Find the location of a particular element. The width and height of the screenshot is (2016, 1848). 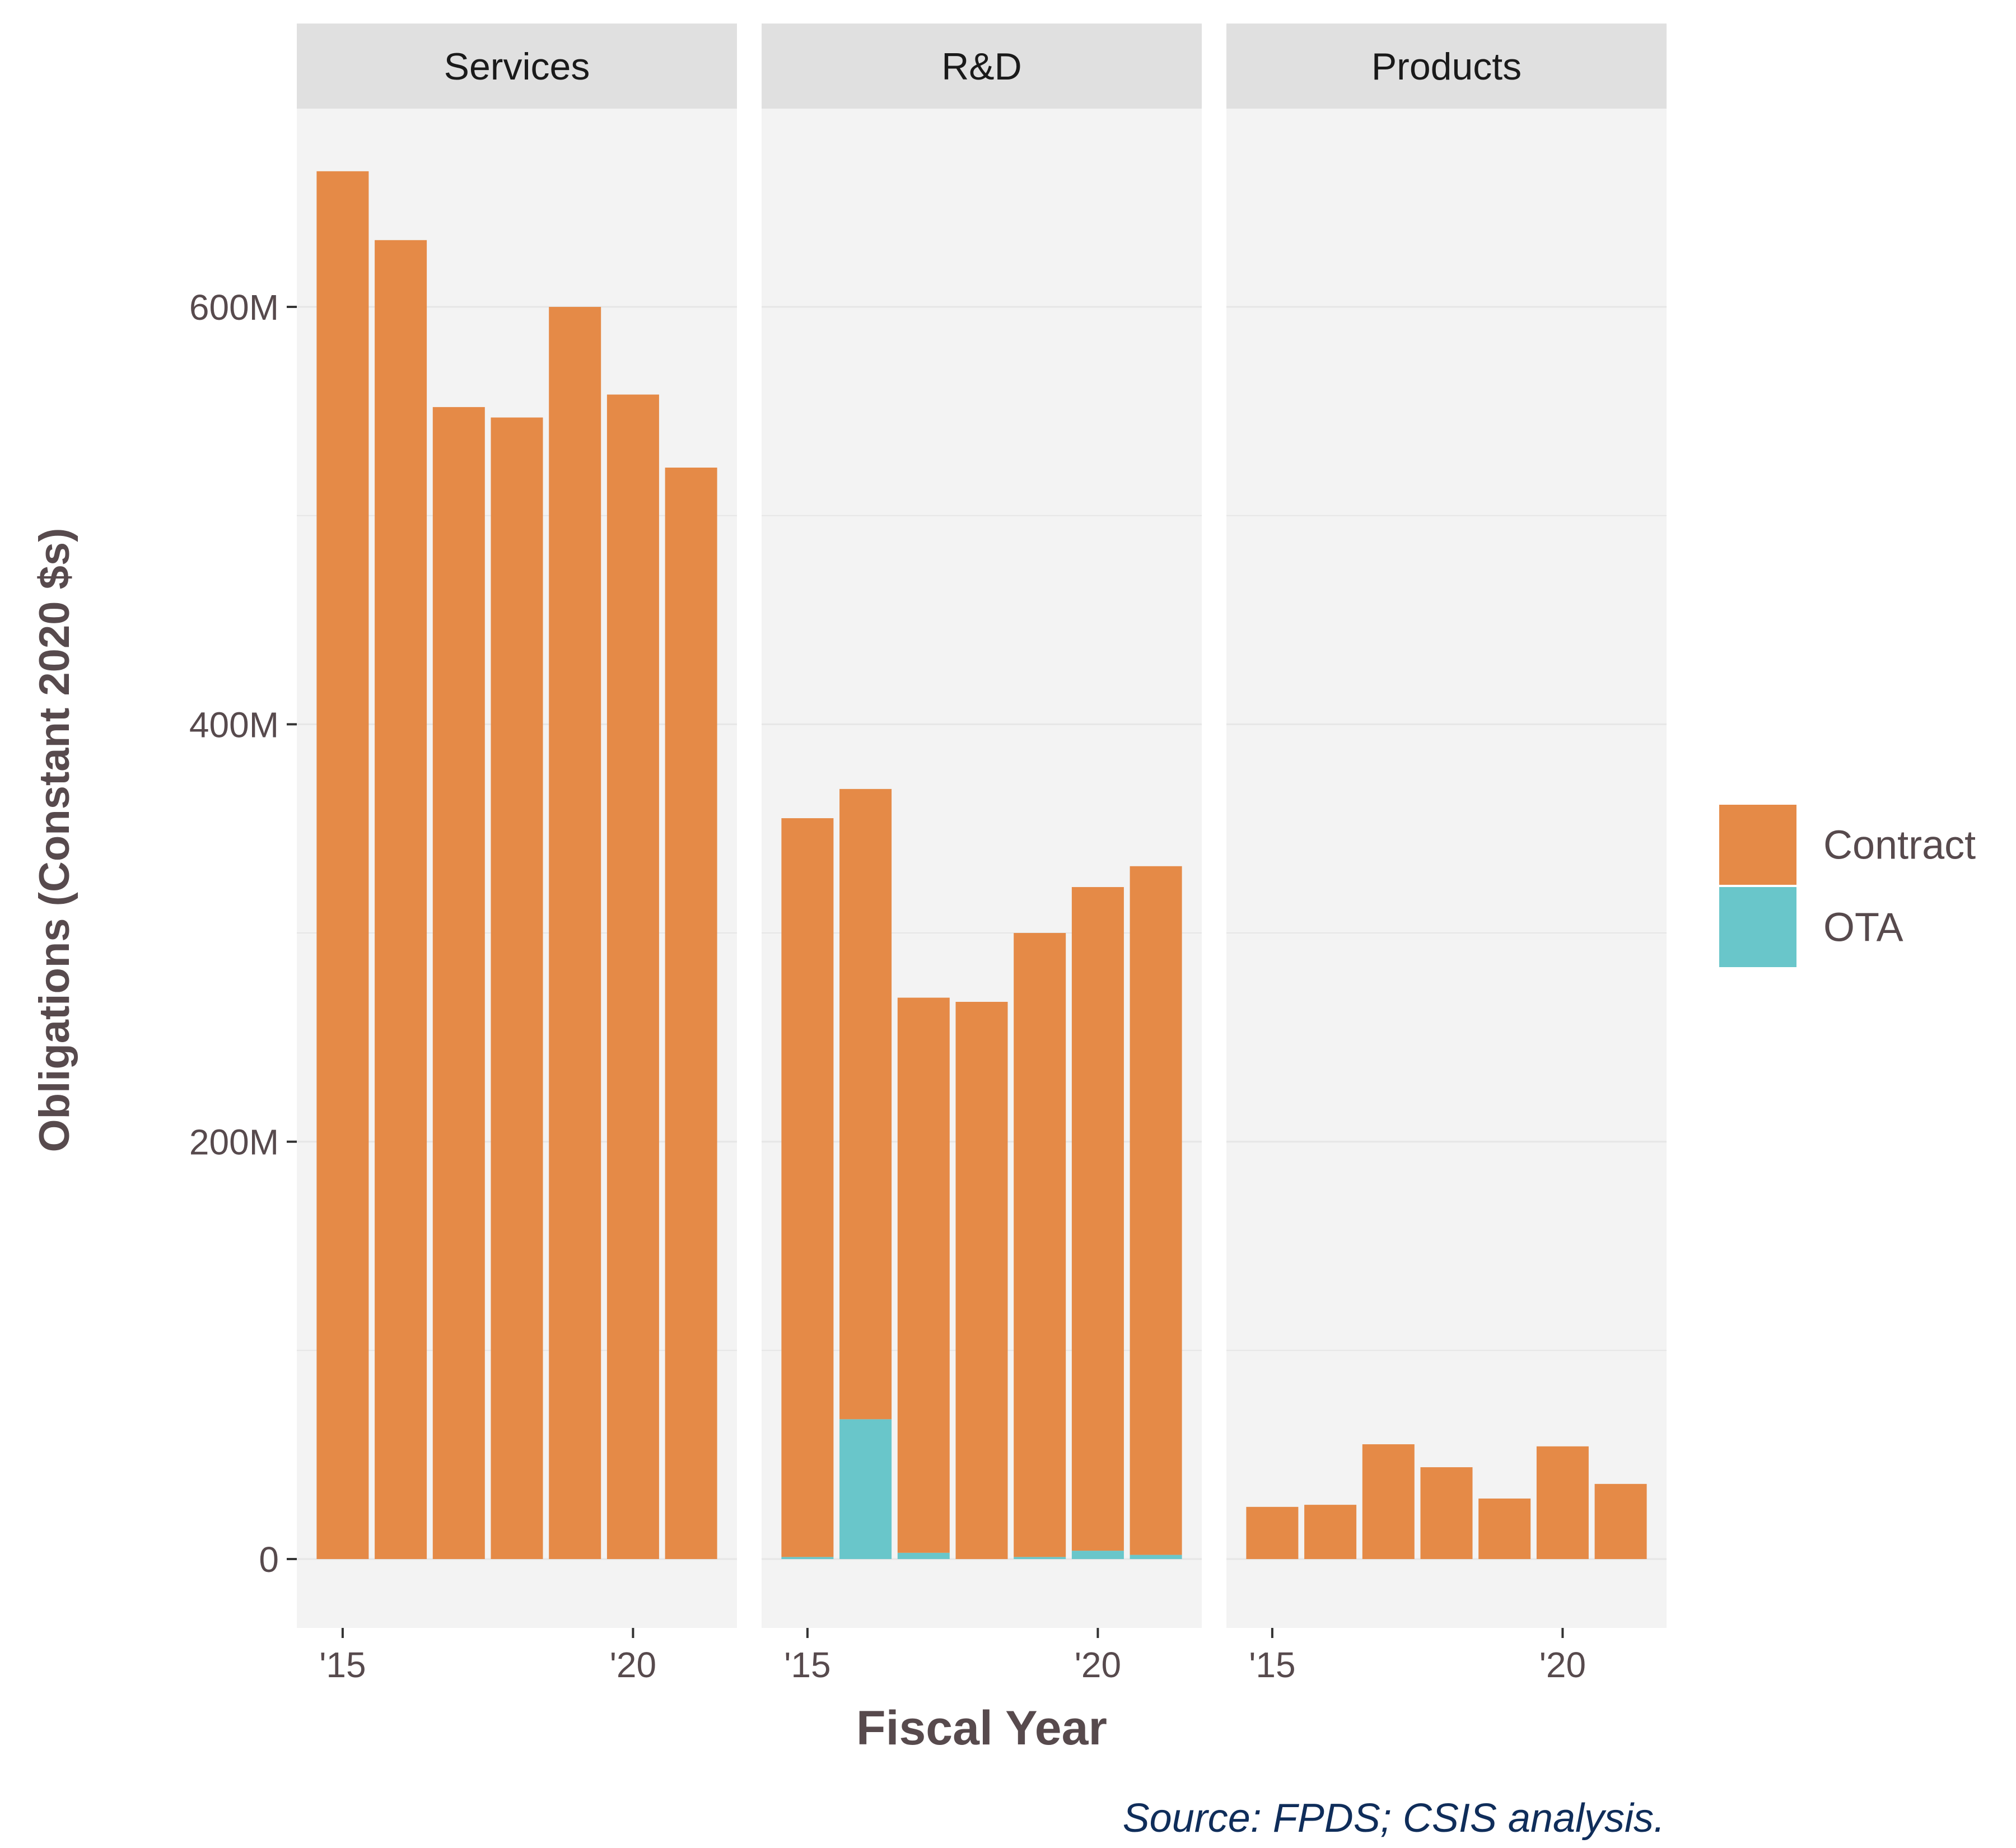

facet-strip-label: Products is located at coordinates (1446, 66).